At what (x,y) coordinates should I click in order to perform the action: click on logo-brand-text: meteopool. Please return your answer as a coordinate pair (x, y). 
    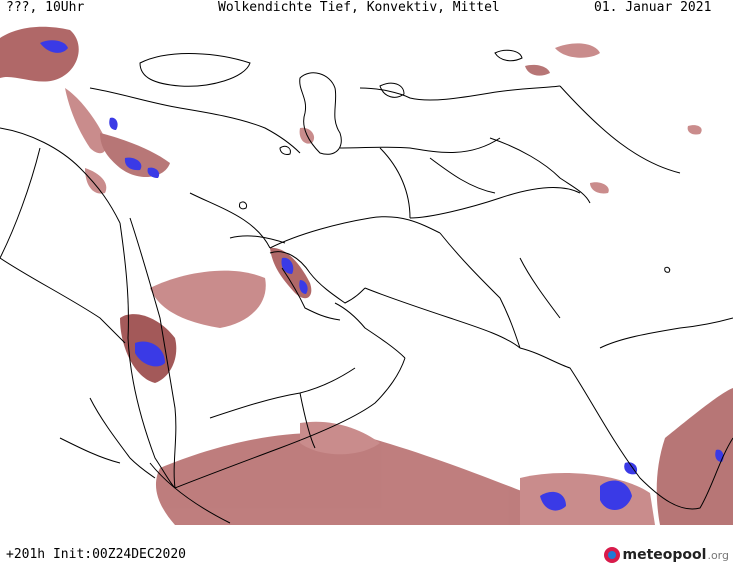
    Looking at the image, I should click on (664, 555).